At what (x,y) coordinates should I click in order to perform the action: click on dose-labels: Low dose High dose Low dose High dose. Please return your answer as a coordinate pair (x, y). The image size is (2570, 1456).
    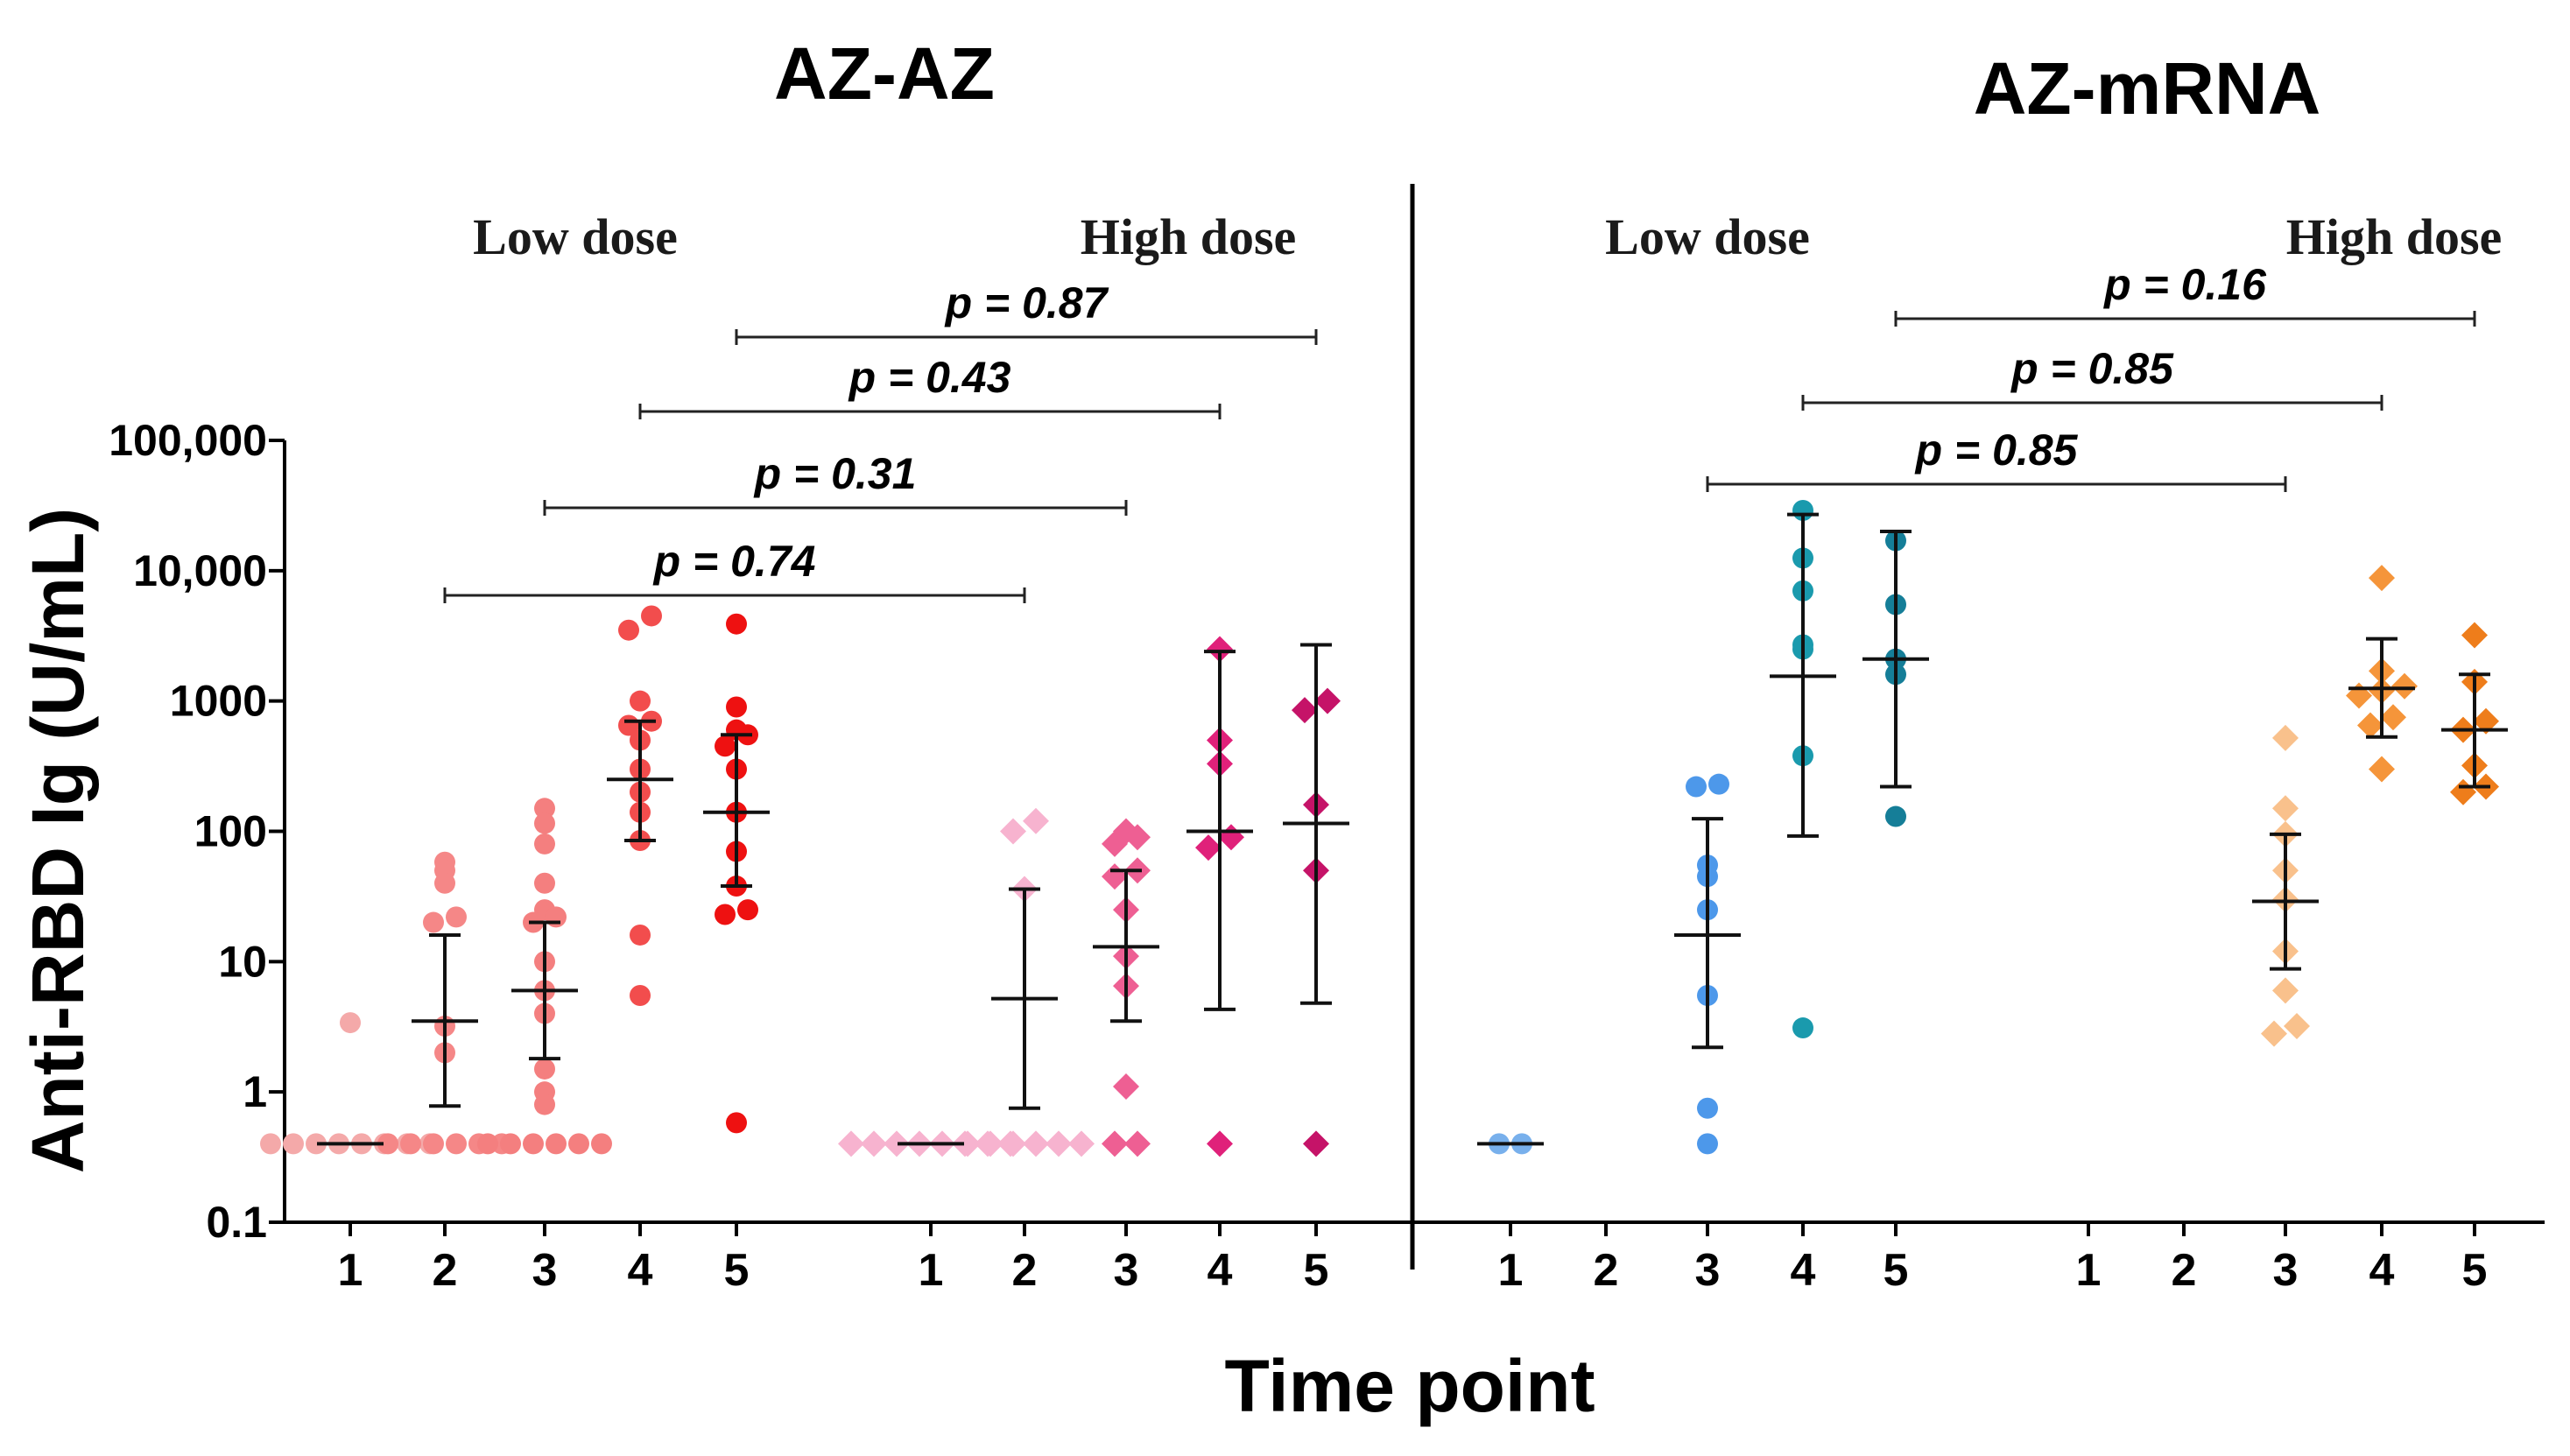
    Looking at the image, I should click on (1487, 236).